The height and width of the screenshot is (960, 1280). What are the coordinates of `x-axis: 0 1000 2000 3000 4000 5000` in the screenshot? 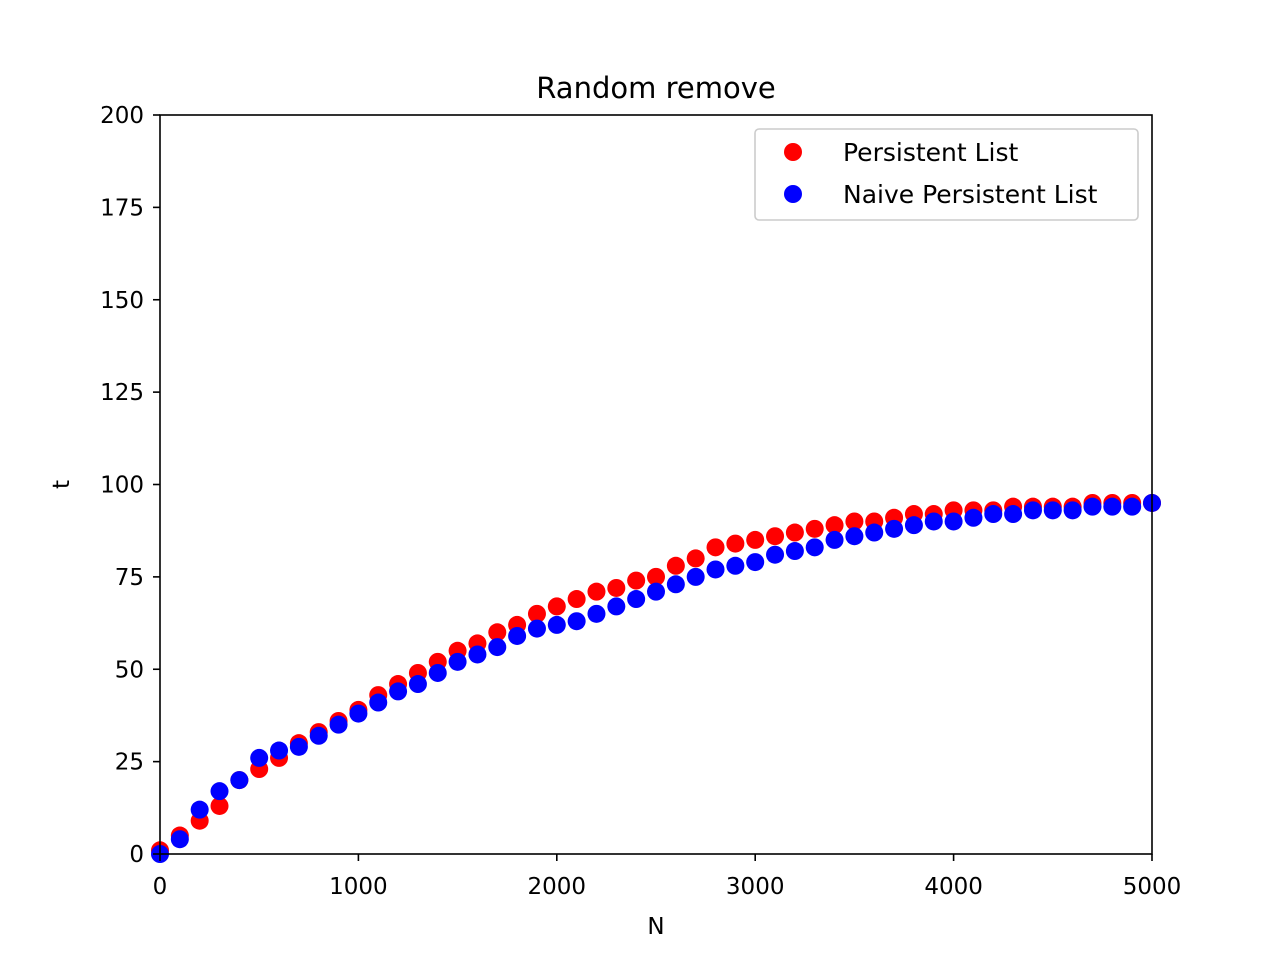 It's located at (667, 877).